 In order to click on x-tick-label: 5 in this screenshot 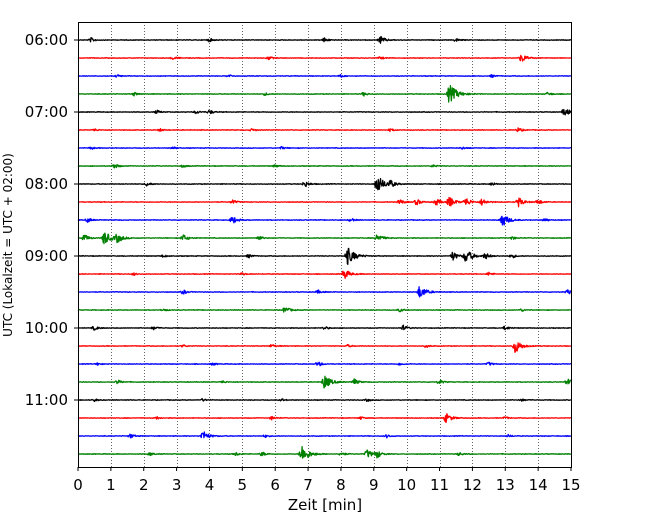, I will do `click(243, 485)`.